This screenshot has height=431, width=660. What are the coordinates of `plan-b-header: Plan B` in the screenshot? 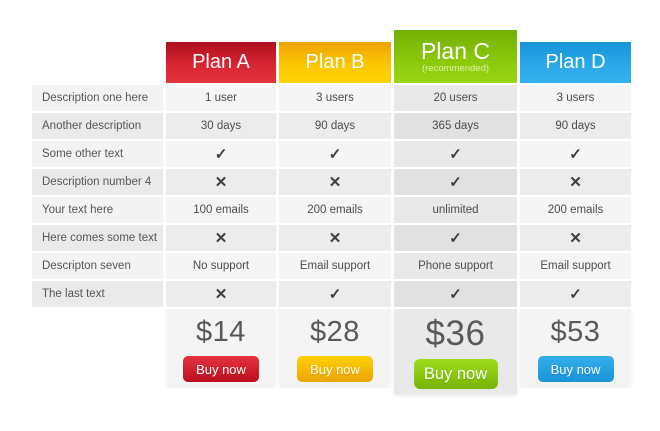 It's located at (335, 62).